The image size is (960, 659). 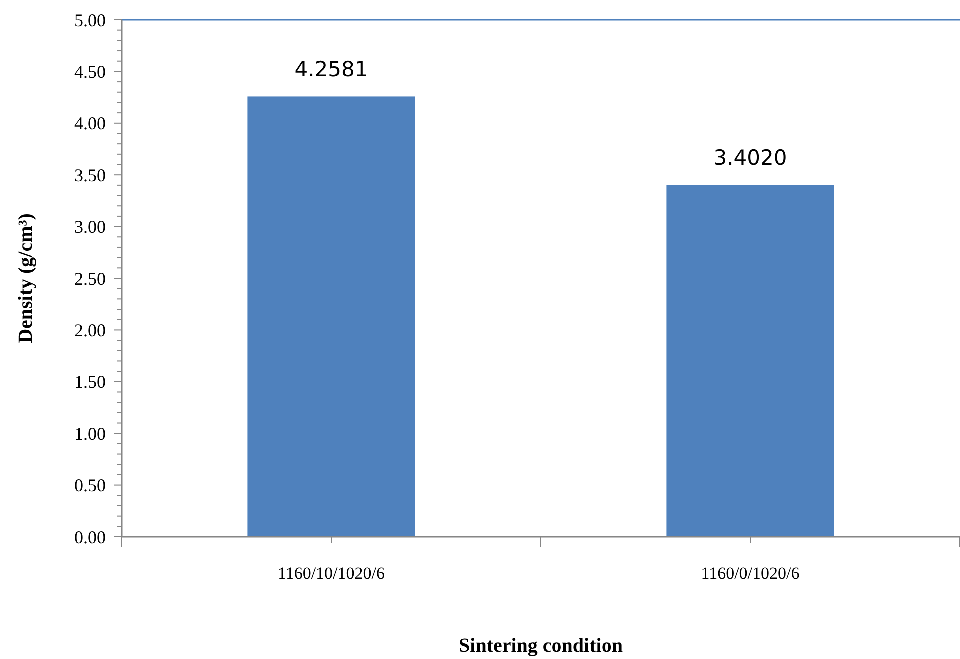 What do you see at coordinates (26, 279) in the screenshot?
I see `y-axis-title: Density (g/cm³)` at bounding box center [26, 279].